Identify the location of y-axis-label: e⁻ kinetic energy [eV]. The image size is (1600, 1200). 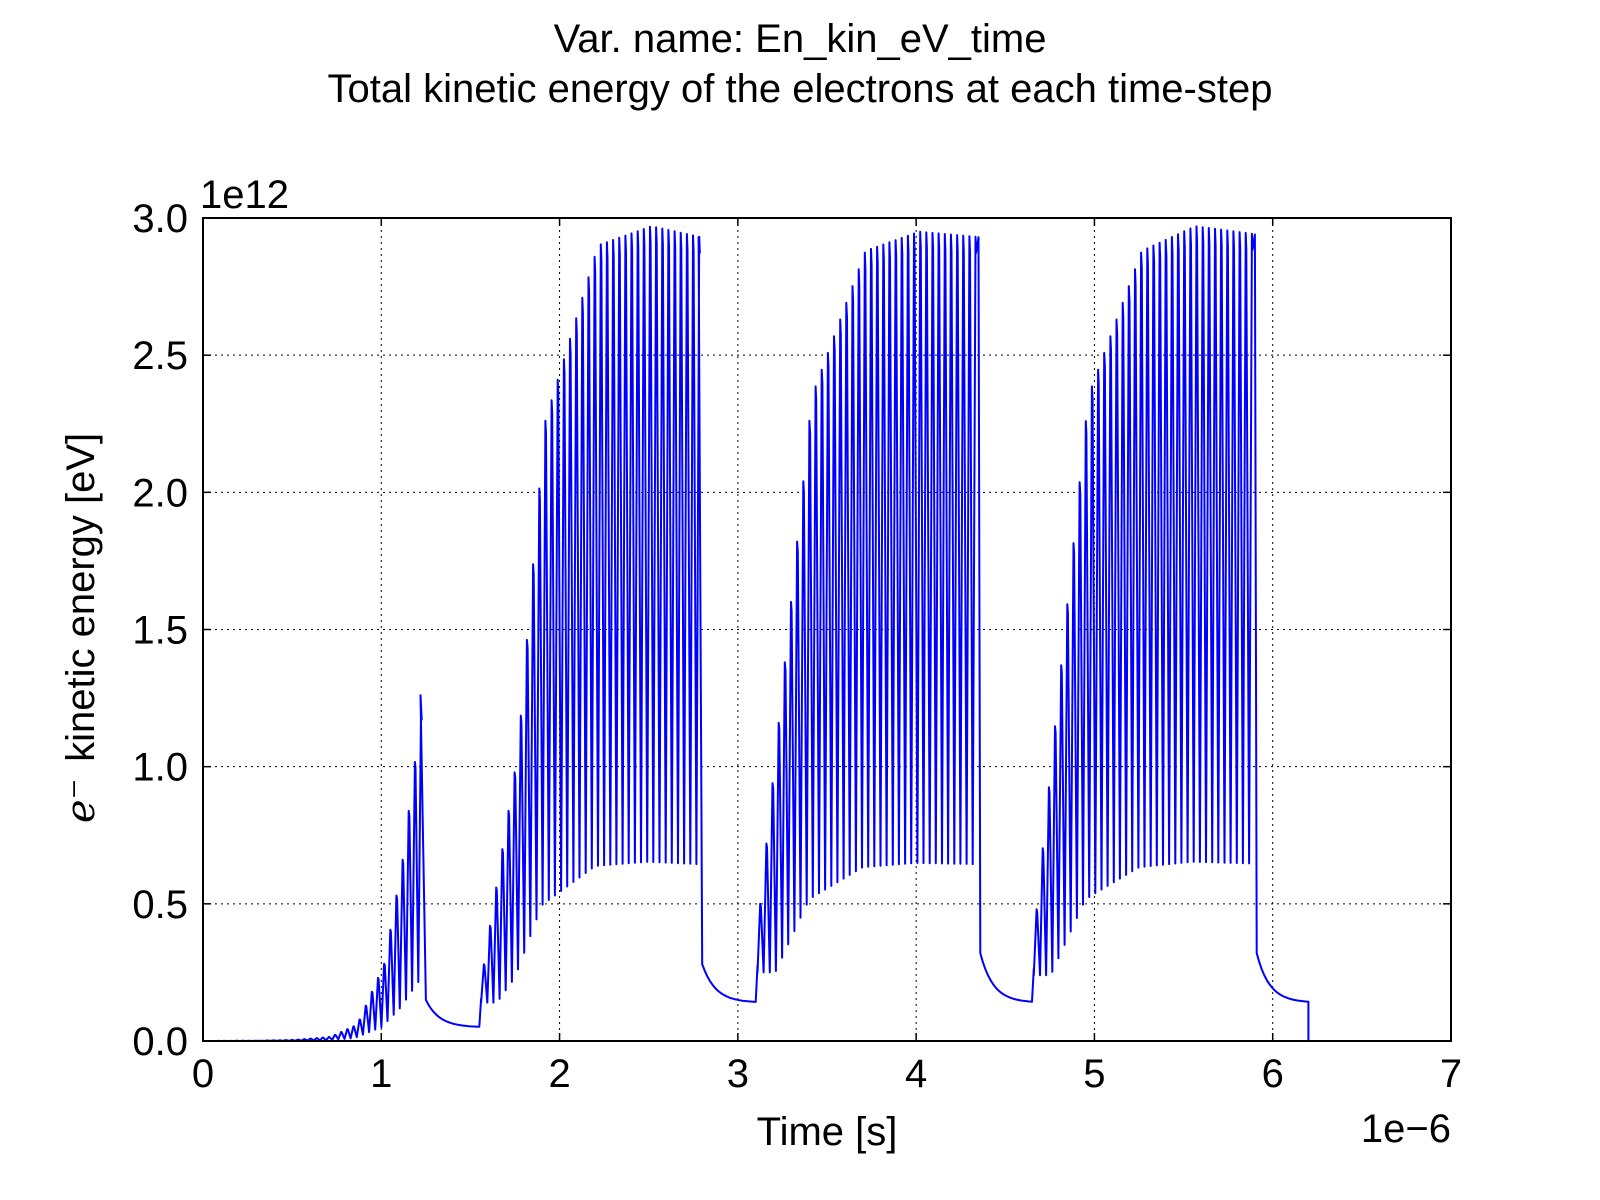
(81, 628).